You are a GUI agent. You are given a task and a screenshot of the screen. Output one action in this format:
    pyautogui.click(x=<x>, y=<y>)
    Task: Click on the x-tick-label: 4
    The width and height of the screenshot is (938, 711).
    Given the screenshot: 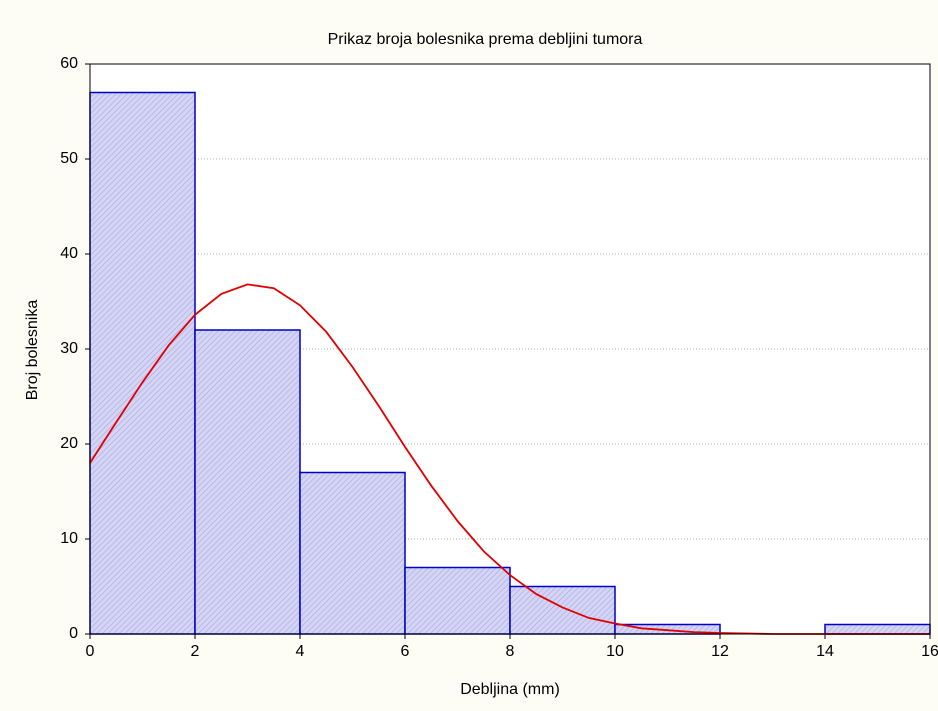 What is the action you would take?
    pyautogui.click(x=300, y=651)
    